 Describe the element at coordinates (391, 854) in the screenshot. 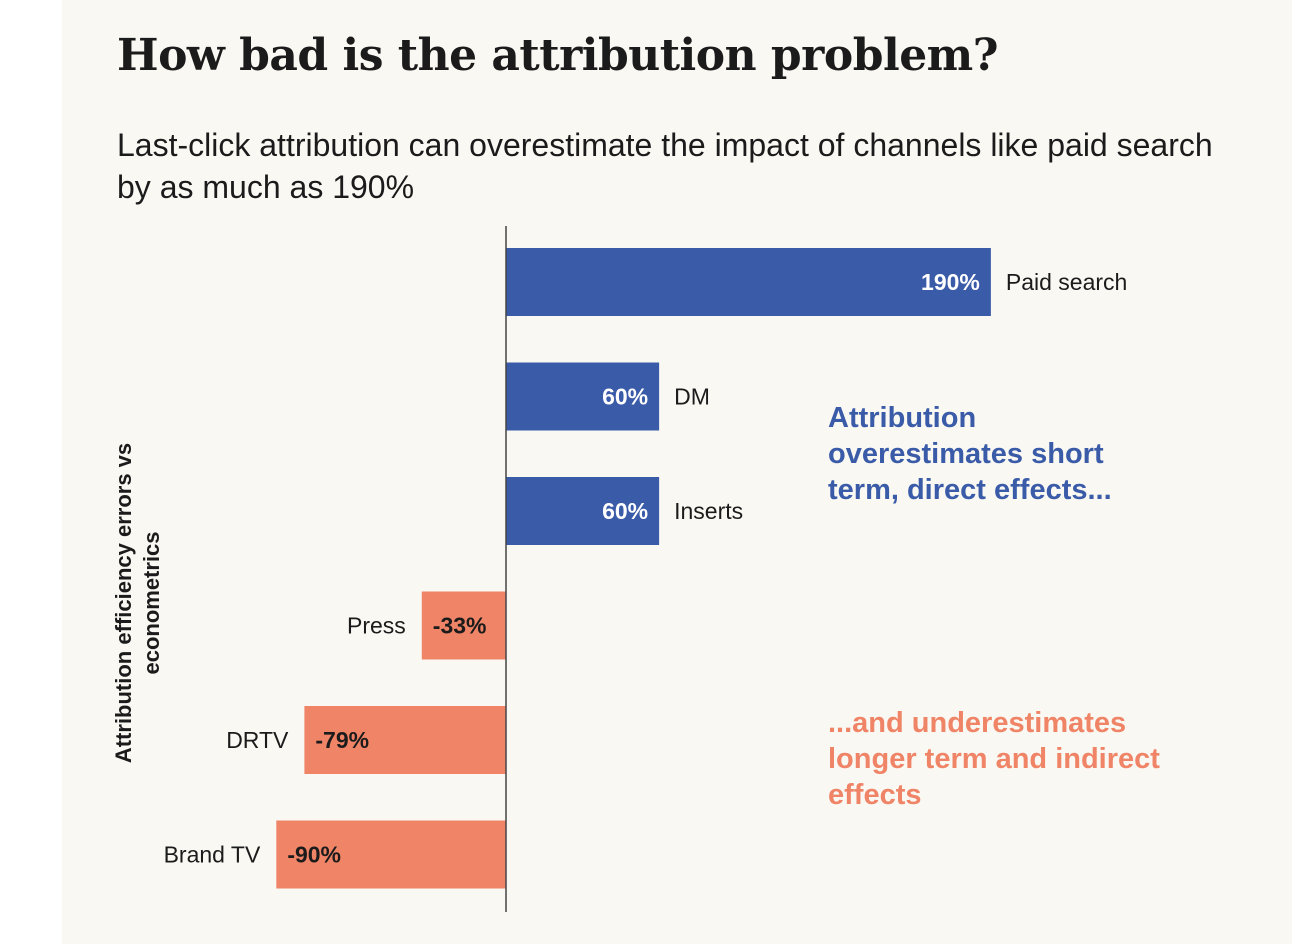

I see `bar-brand-tv` at that location.